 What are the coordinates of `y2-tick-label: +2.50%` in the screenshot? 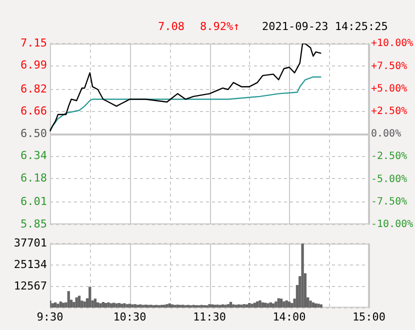 It's located at (389, 111).